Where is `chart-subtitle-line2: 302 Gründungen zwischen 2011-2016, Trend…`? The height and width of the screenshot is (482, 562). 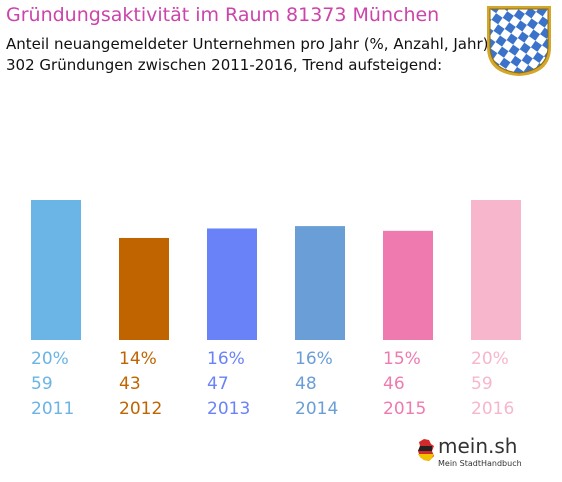 chart-subtitle-line2: 302 Gründungen zwischen 2011-2016, Trend… is located at coordinates (224, 65).